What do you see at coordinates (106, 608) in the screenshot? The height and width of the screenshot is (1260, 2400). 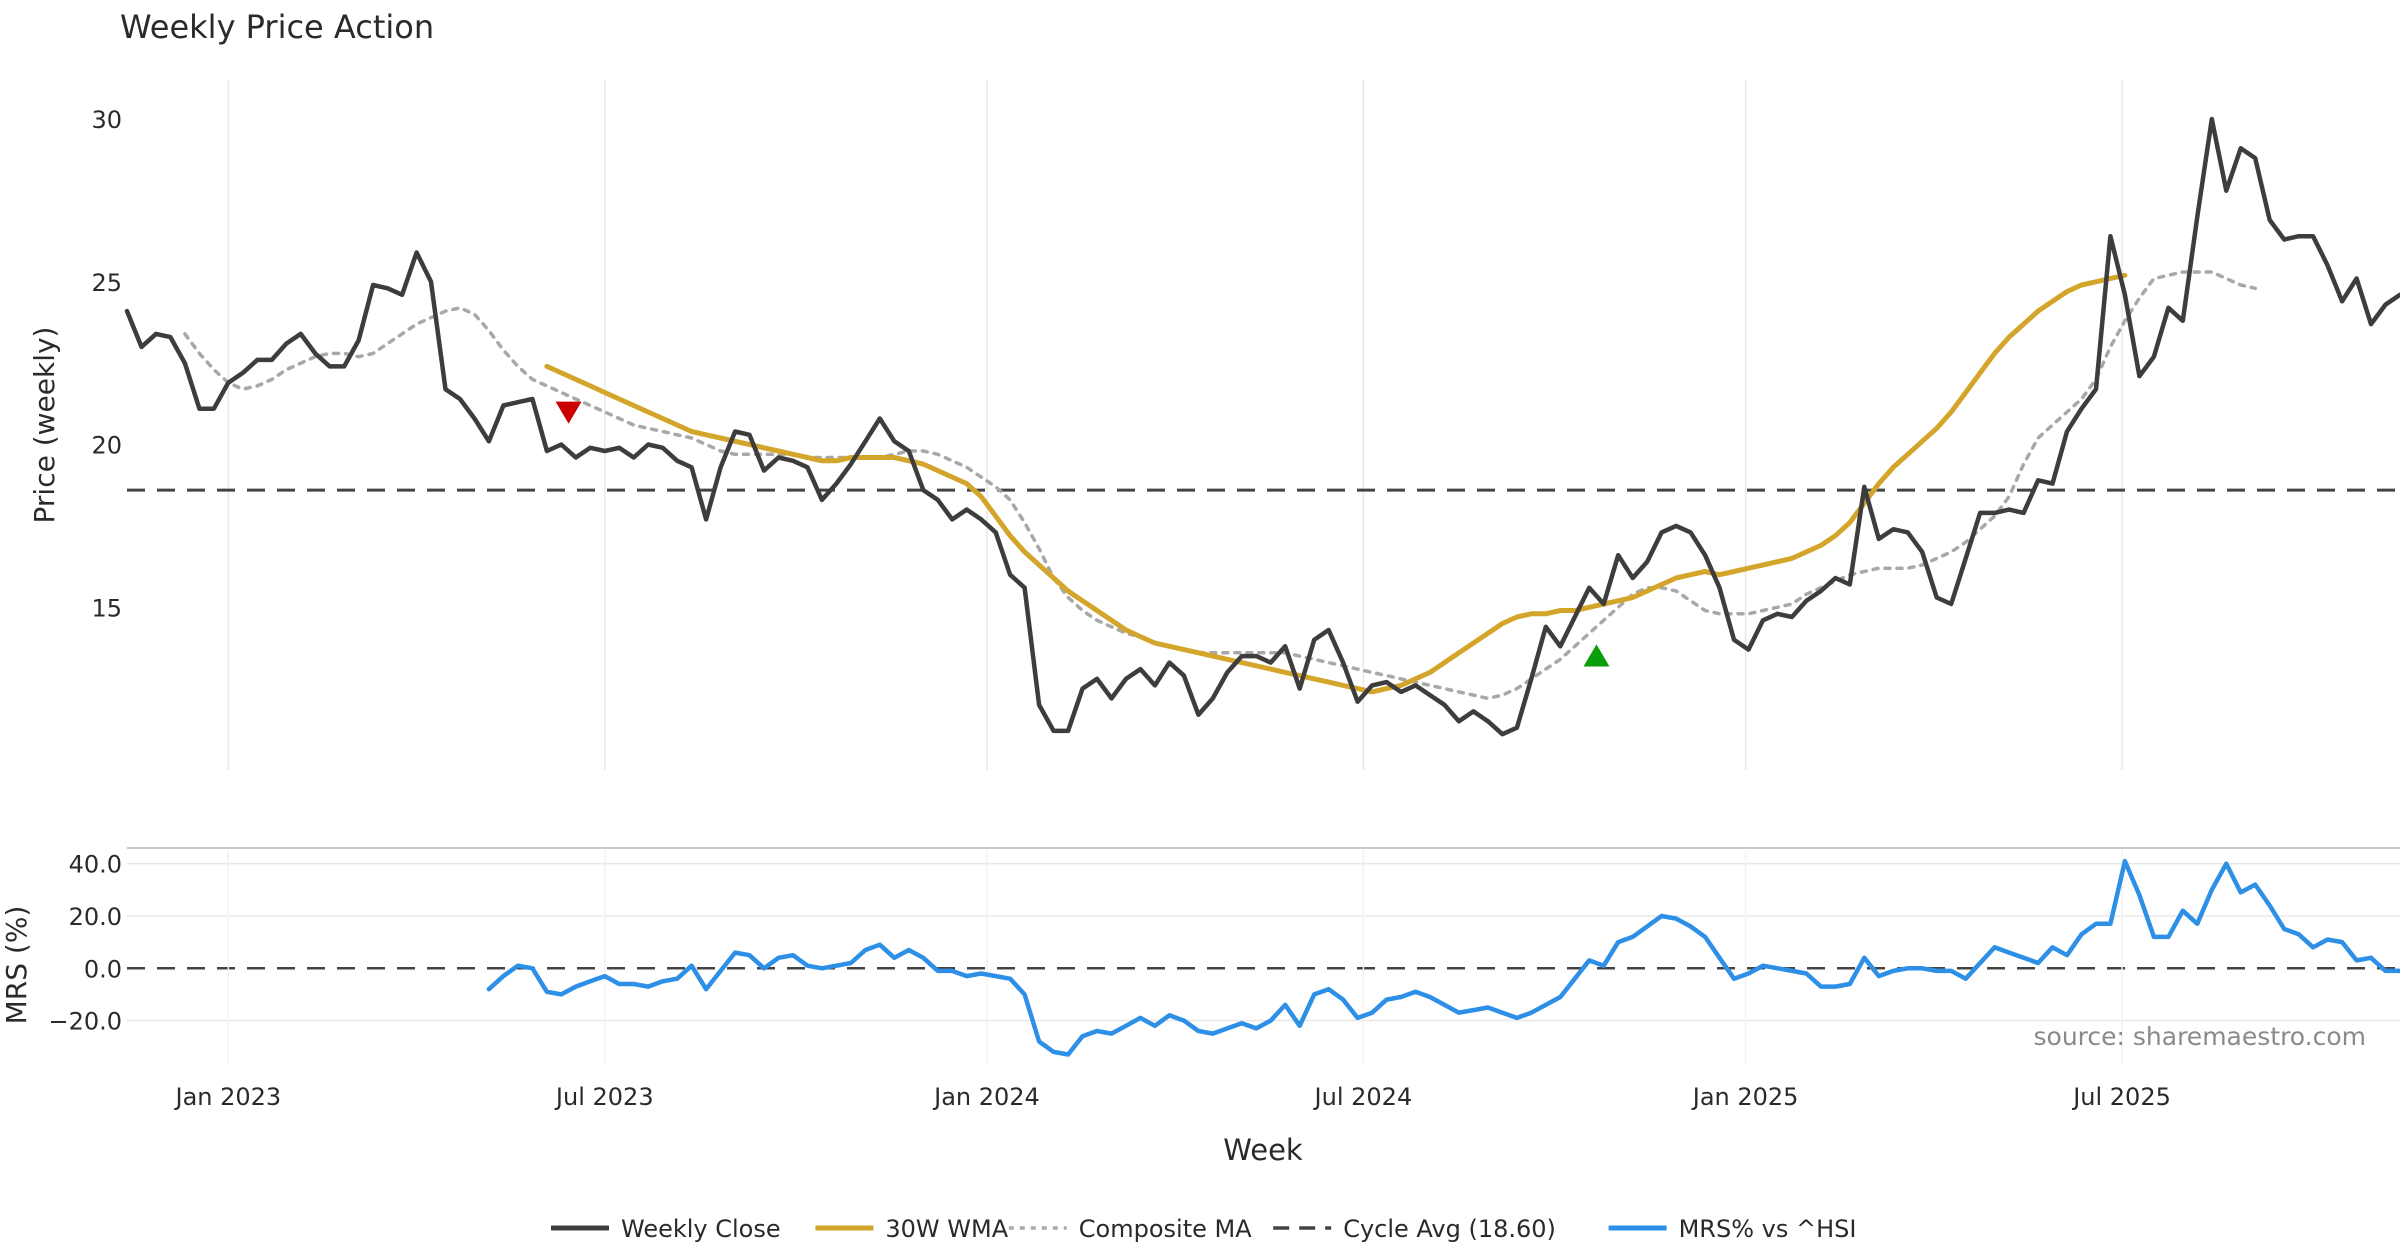 I see `price-y-tick-0: 15` at bounding box center [106, 608].